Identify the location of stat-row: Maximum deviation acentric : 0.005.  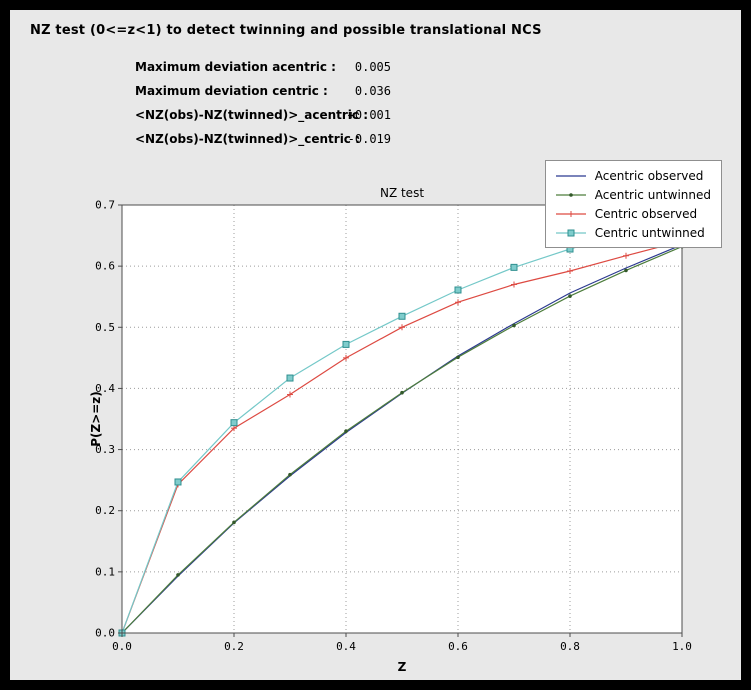
(263, 66).